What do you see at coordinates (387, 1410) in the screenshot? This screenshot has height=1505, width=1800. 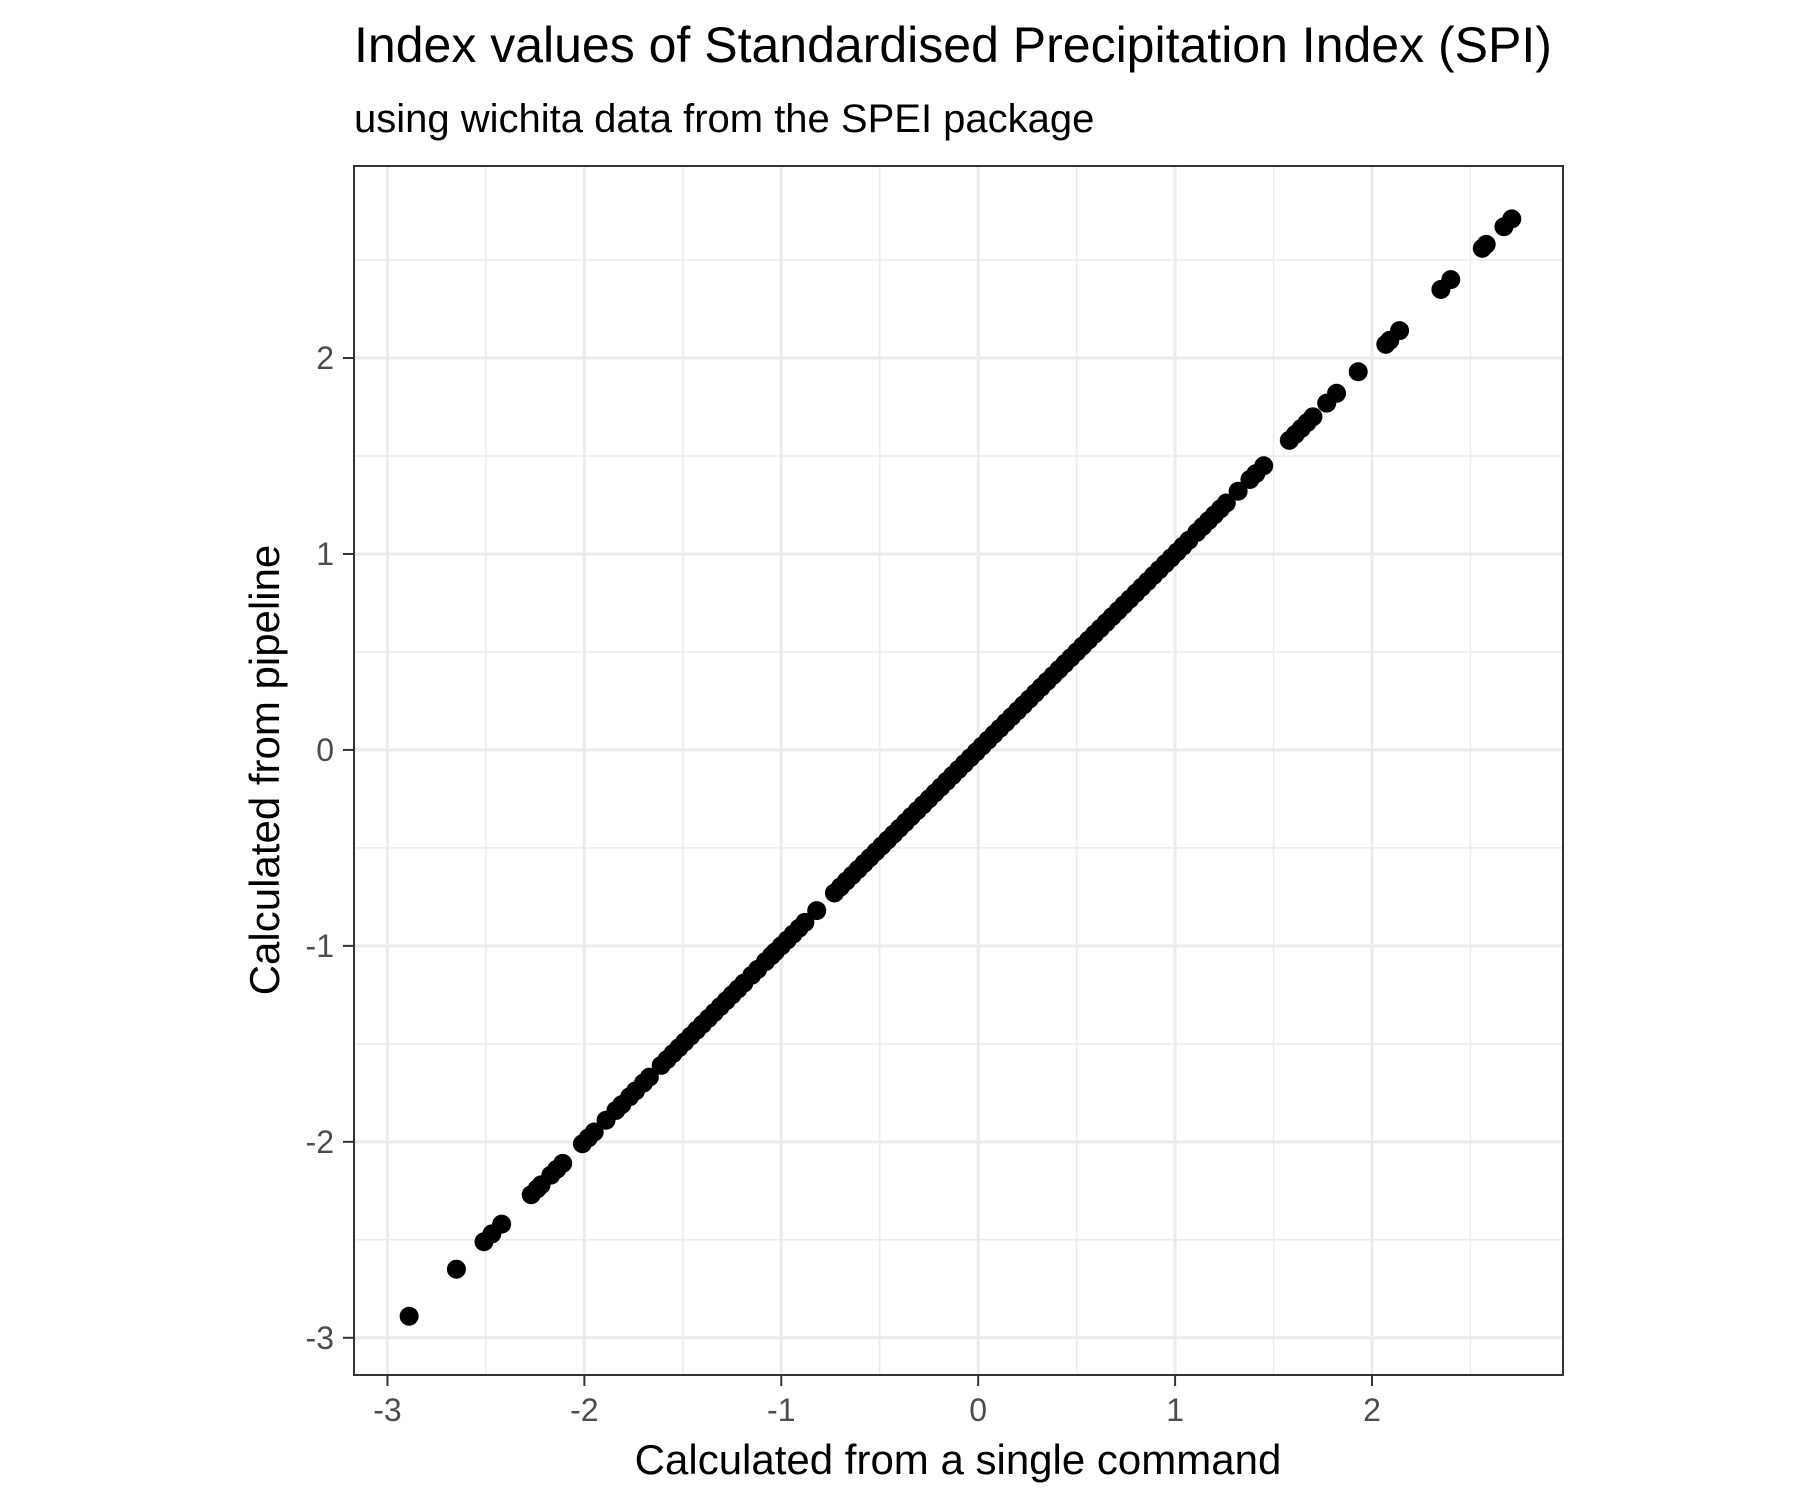 I see `x-tick-label: -3` at bounding box center [387, 1410].